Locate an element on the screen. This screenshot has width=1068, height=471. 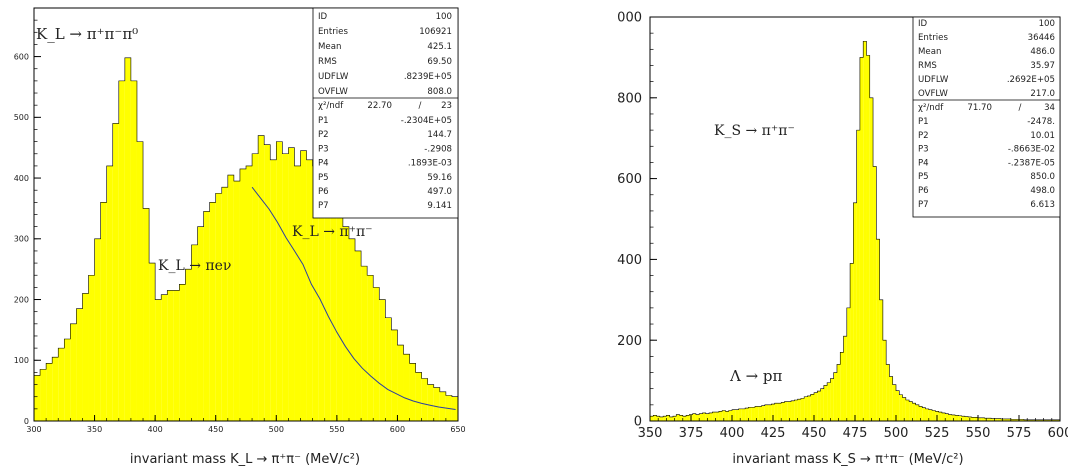
left-stat-rms-value: 69.50 is located at coordinates (439, 62).